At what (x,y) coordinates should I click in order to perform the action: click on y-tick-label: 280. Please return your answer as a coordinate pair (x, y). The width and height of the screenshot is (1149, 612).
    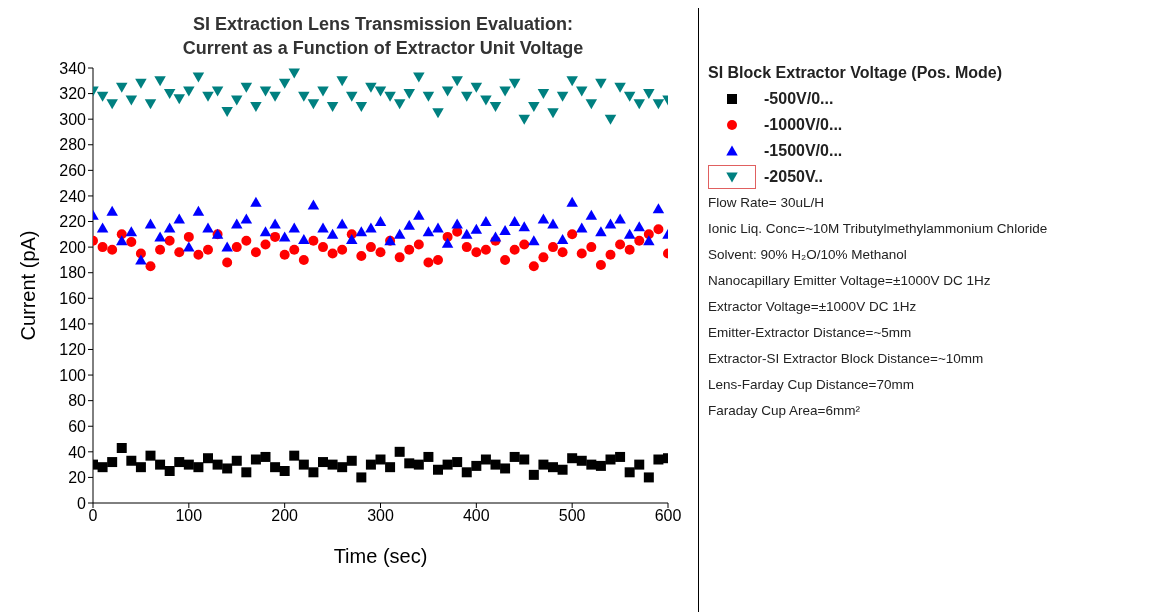
    Looking at the image, I should click on (73, 145).